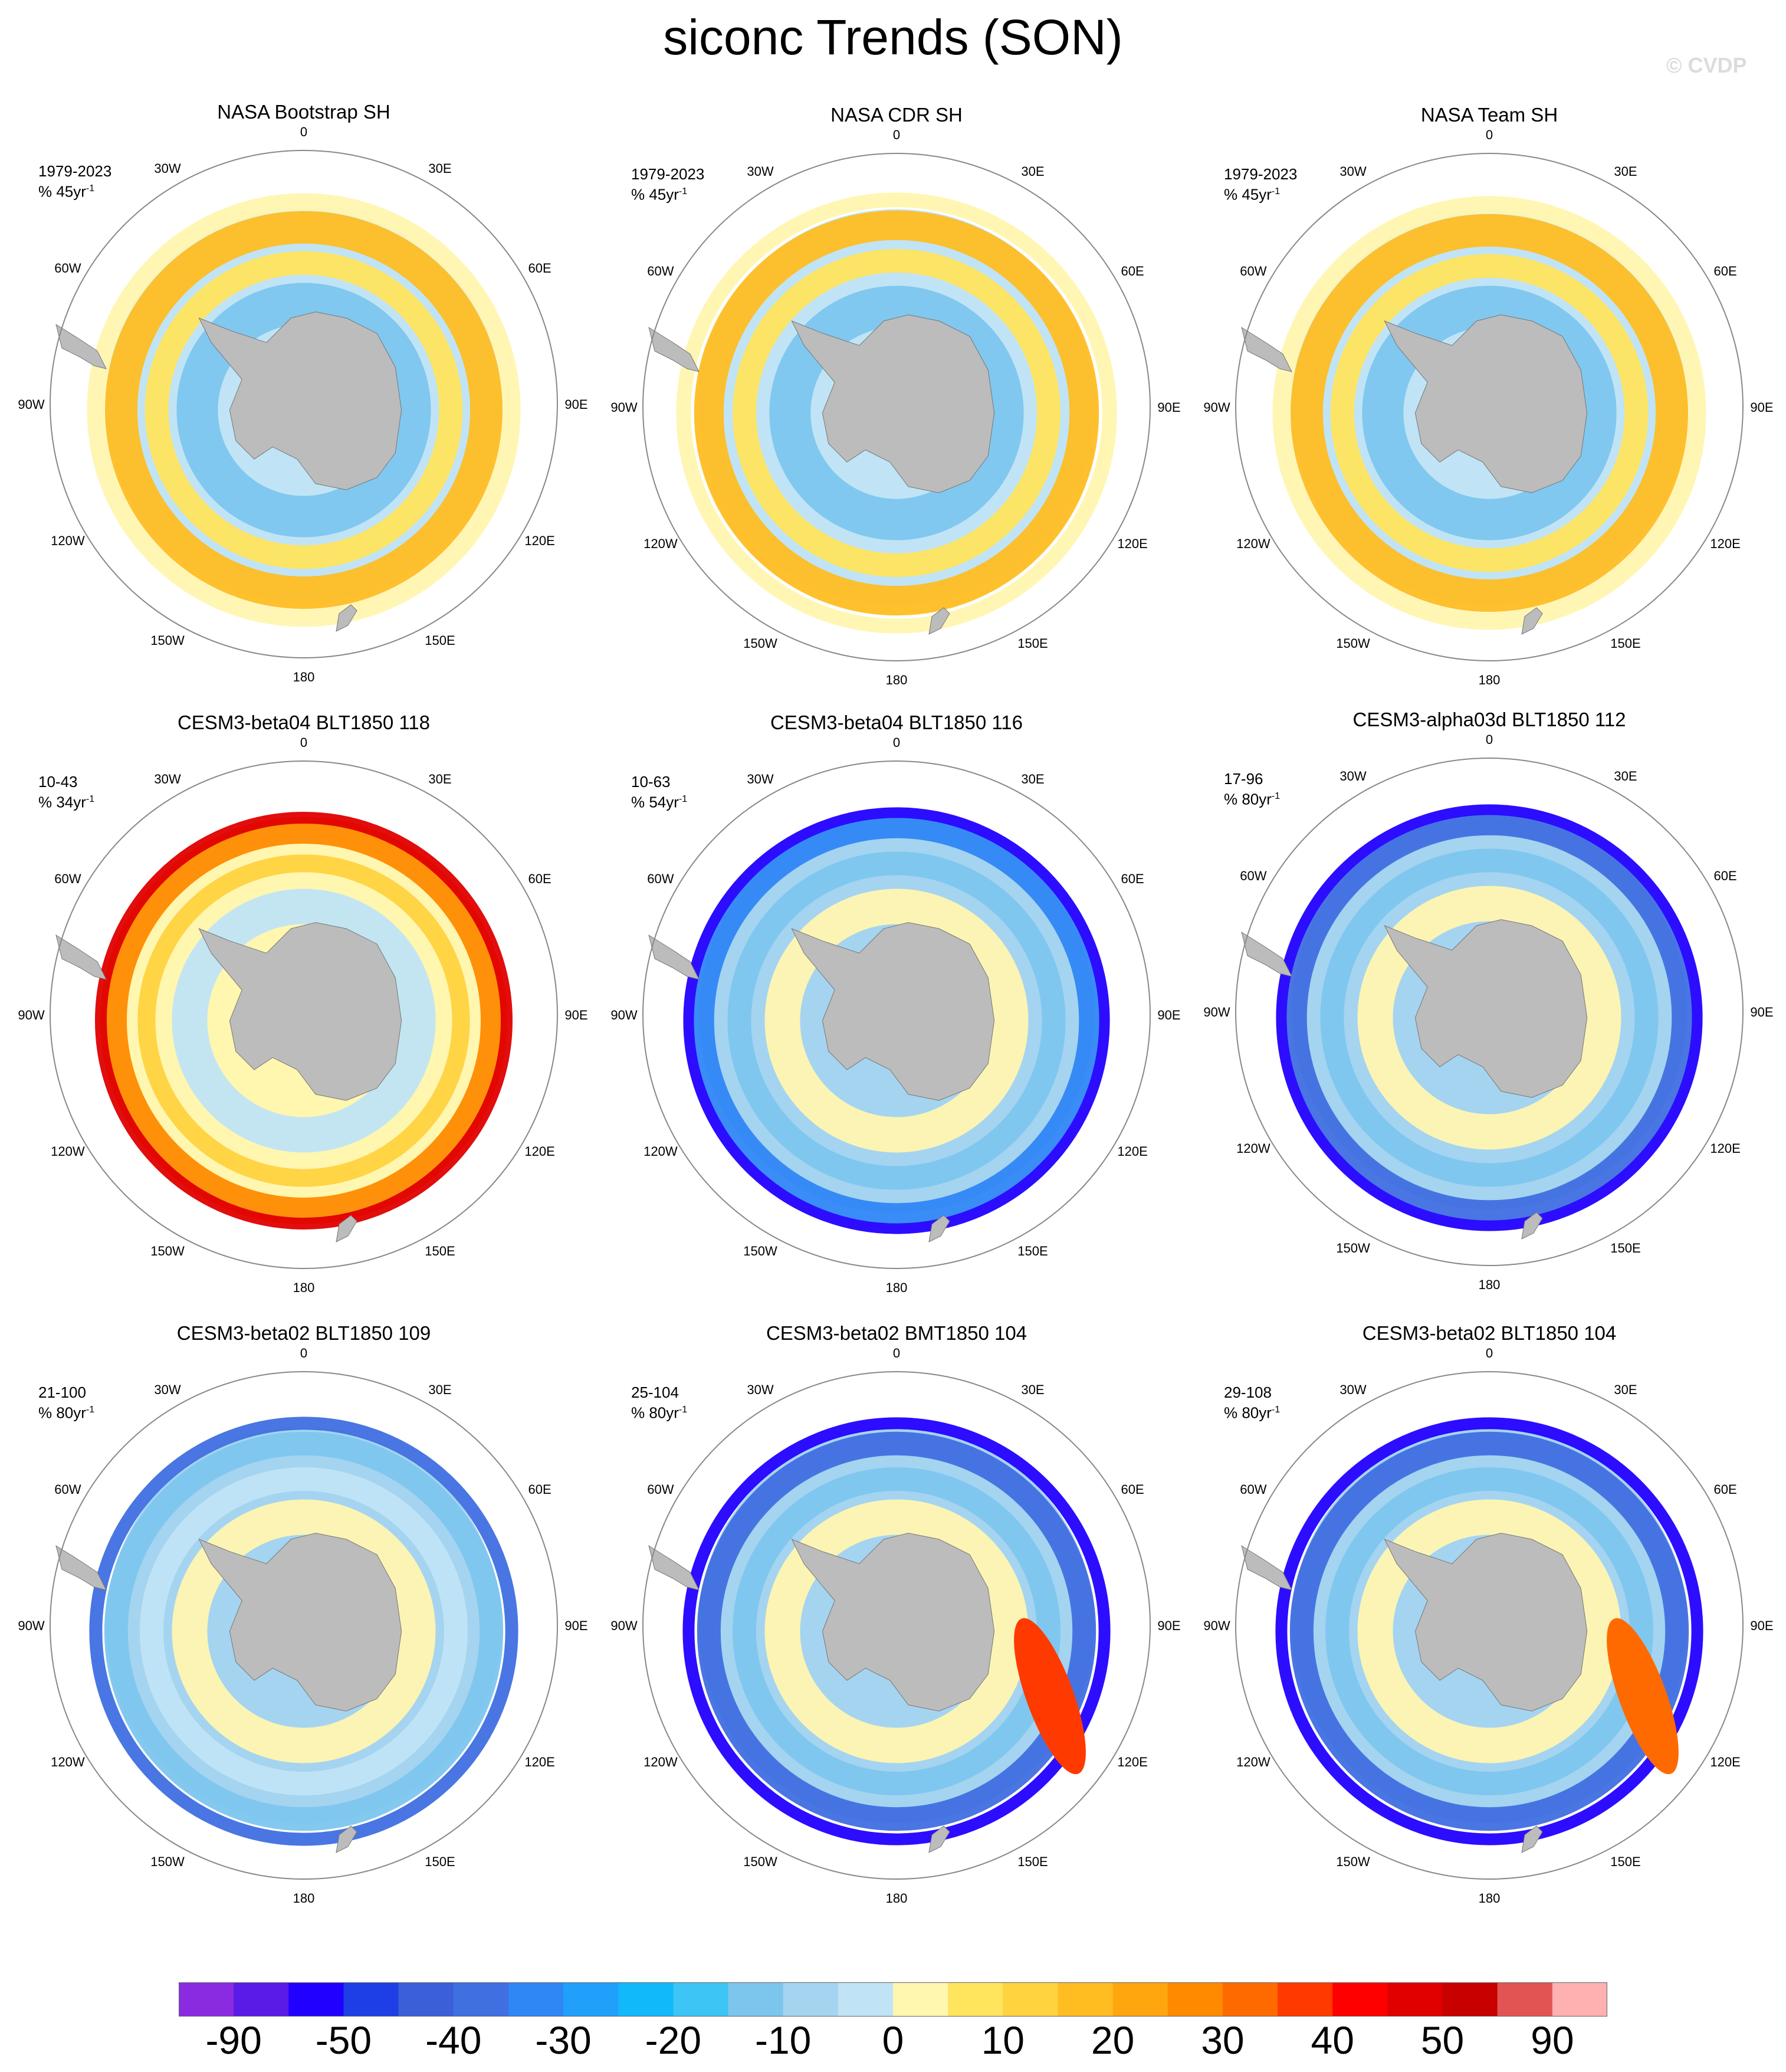  Describe the element at coordinates (1761, 407) in the screenshot. I see `longitude-label: 90E` at that location.